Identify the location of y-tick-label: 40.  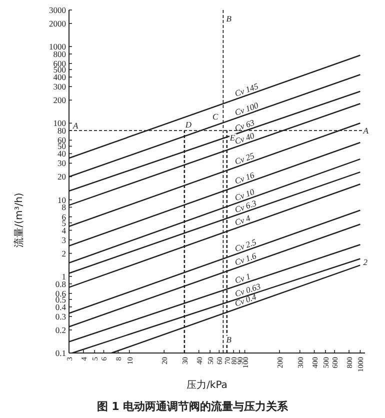
(62, 153).